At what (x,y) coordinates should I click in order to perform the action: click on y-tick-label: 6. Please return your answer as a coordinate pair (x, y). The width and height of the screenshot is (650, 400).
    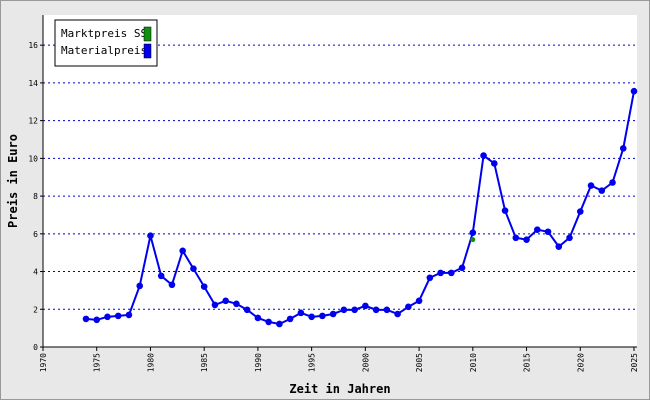
    Looking at the image, I should click on (35, 234).